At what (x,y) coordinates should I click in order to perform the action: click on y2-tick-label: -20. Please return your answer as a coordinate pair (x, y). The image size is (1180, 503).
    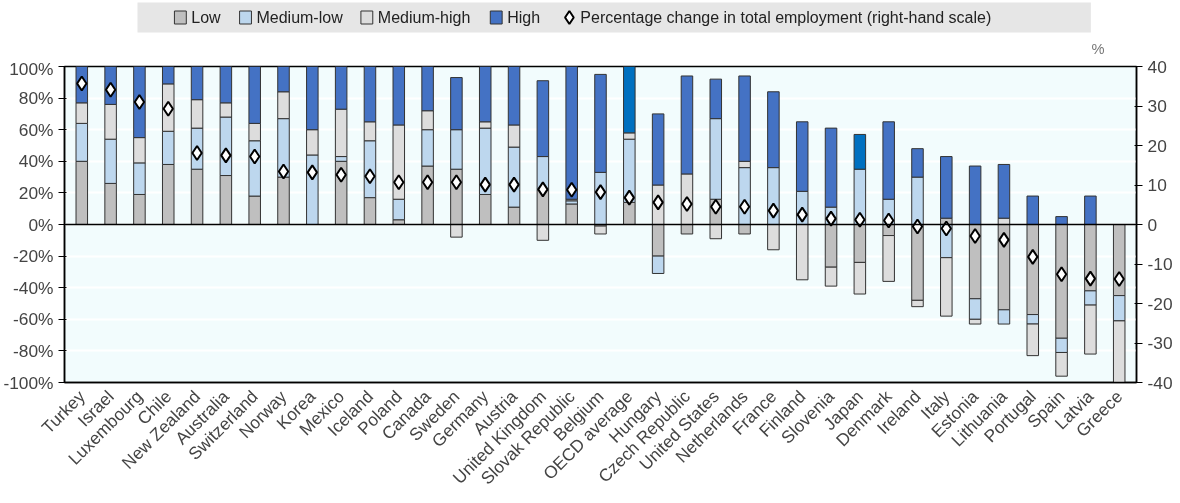
    Looking at the image, I should click on (1160, 303).